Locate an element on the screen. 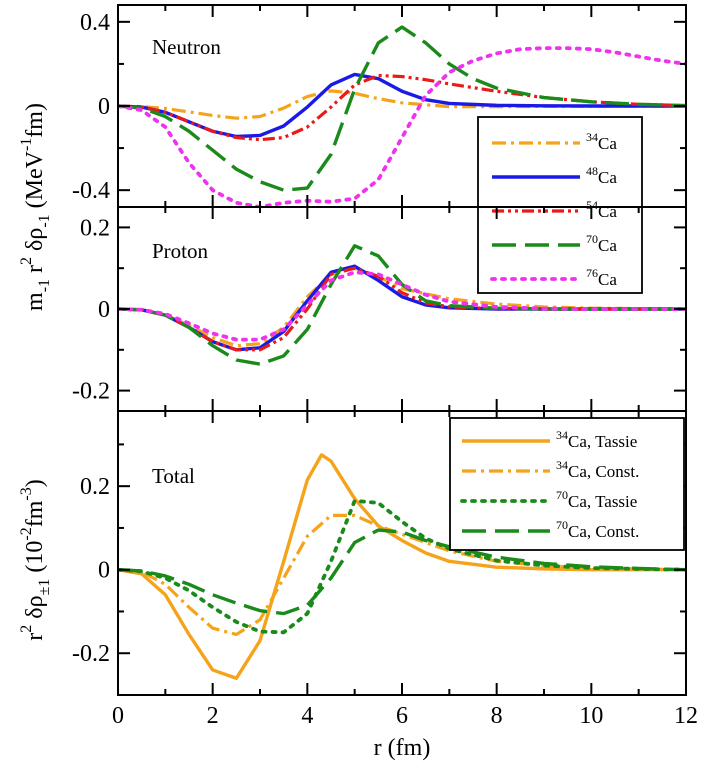 The image size is (706, 765). legend-label: 70Ca, Const. is located at coordinates (597, 529).